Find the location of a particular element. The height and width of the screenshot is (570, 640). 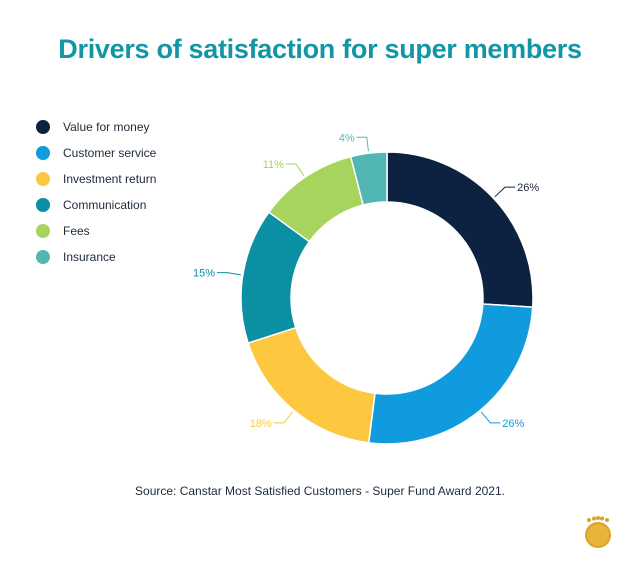

legend-item: Investment return is located at coordinates (96, 179).